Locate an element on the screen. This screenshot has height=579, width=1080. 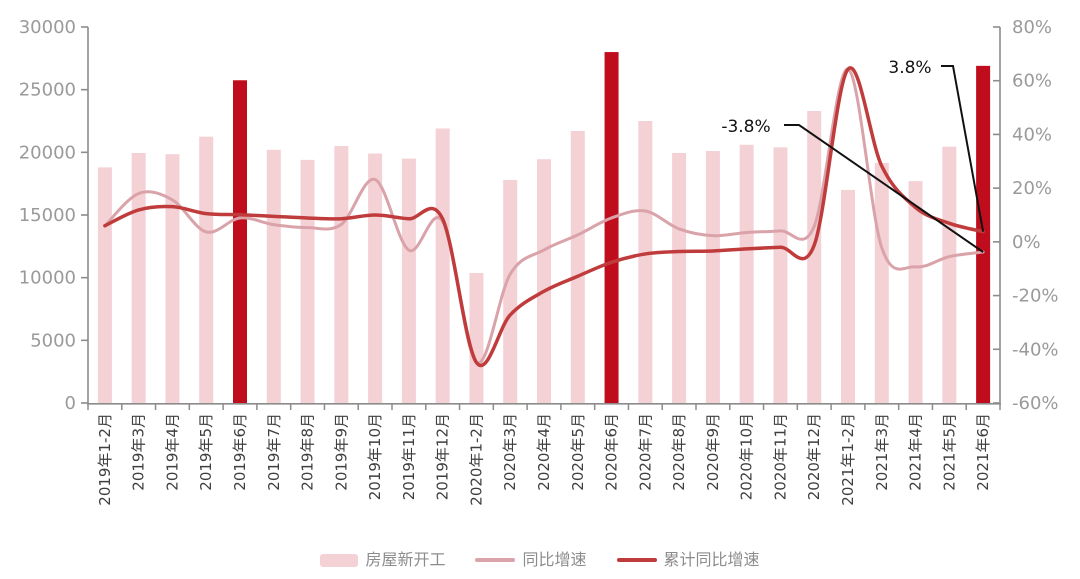
left-axis-tick-label: 20000 is located at coordinates (47, 152).